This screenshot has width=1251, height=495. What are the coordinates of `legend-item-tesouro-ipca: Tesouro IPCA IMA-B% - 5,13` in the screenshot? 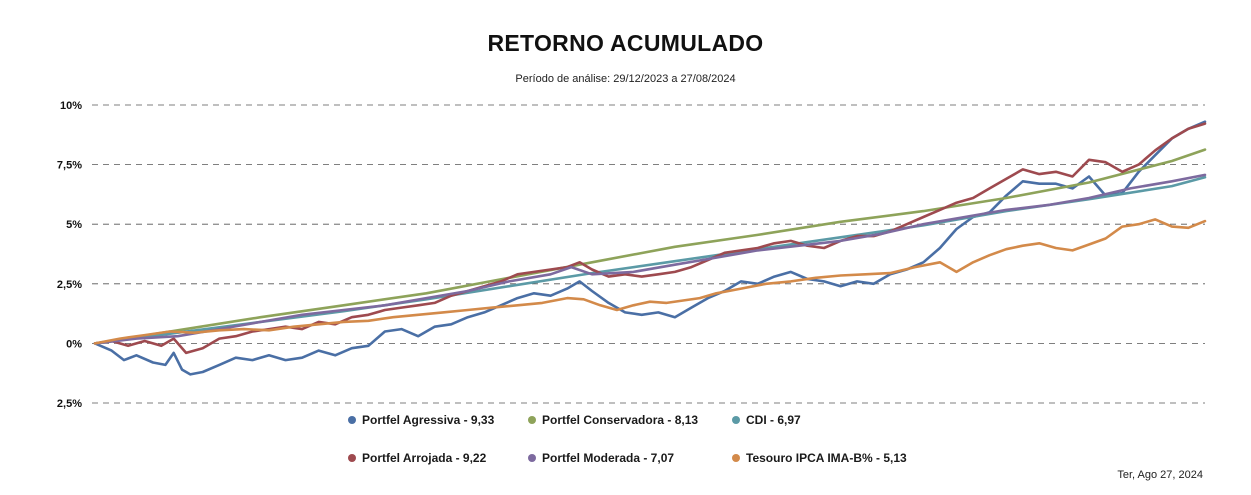 It's located at (819, 458).